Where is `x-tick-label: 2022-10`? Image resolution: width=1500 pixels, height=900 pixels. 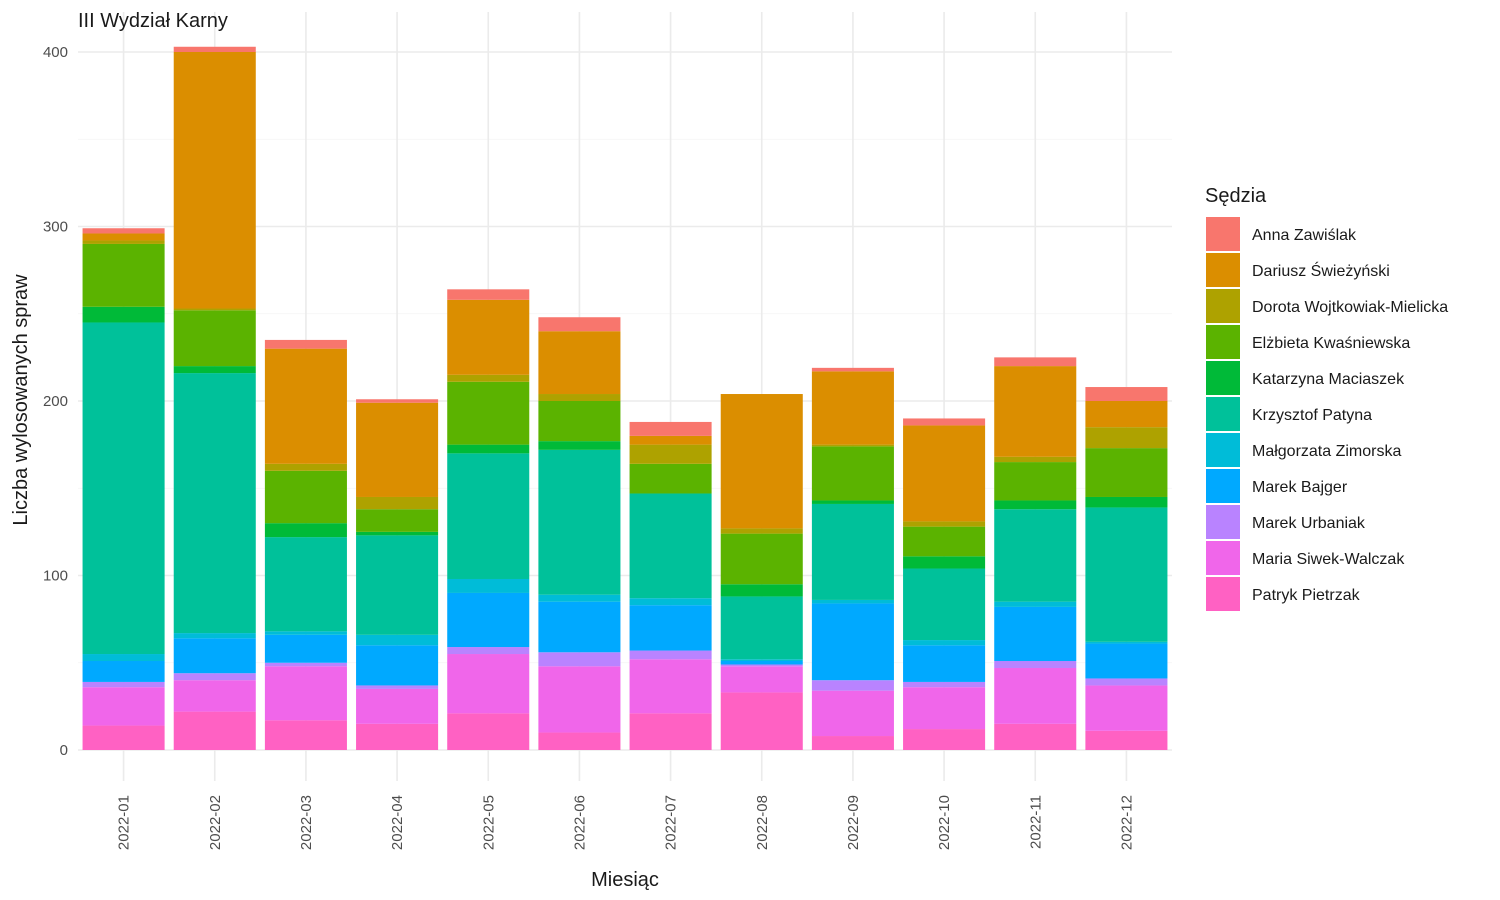 x-tick-label: 2022-10 is located at coordinates (944, 822).